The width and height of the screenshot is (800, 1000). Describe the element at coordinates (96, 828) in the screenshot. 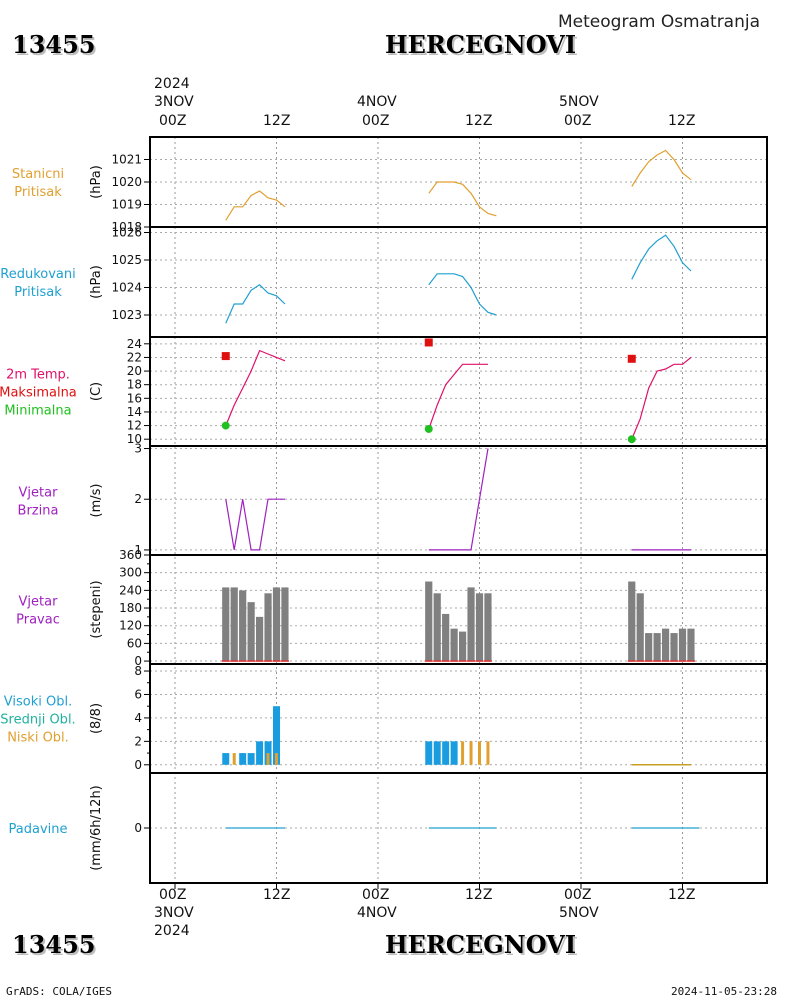

I see `precipitation-unit-label: (mm/6h/12h)` at that location.